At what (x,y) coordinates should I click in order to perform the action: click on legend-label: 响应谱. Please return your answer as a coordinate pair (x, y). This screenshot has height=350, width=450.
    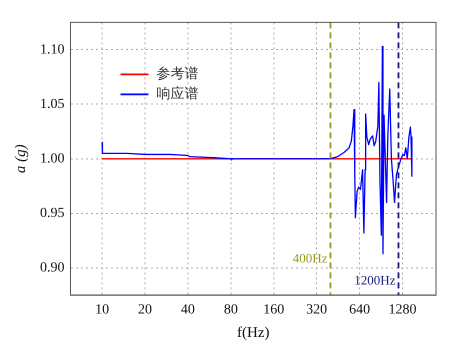
    Looking at the image, I should click on (177, 94).